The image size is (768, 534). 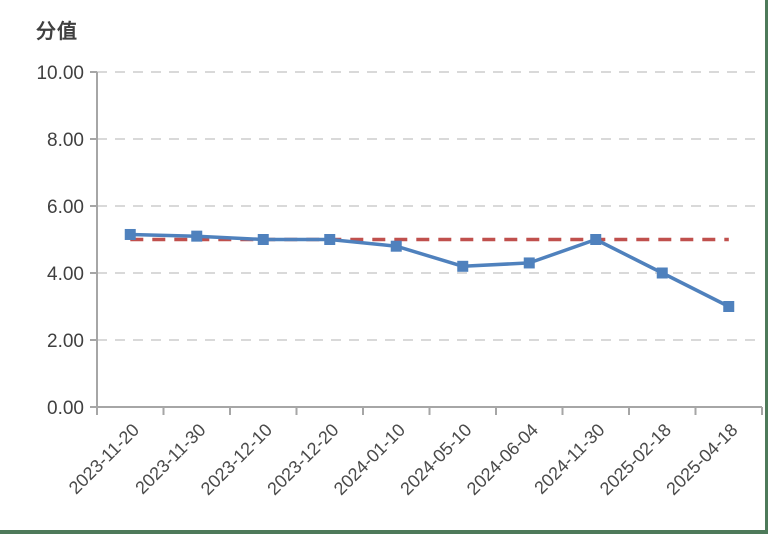 What do you see at coordinates (65, 408) in the screenshot?
I see `y-tick-label: 0.00` at bounding box center [65, 408].